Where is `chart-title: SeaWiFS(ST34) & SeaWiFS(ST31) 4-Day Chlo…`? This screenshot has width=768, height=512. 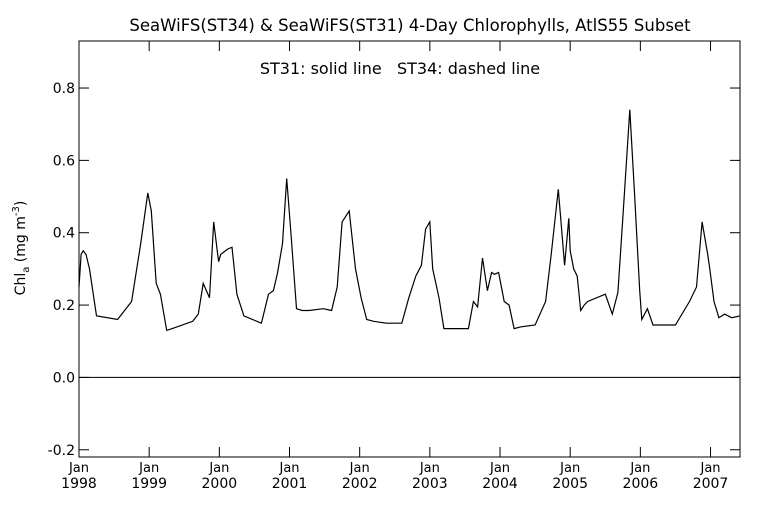 chart-title: SeaWiFS(ST34) & SeaWiFS(ST31) 4-Day Chlo… is located at coordinates (410, 25).